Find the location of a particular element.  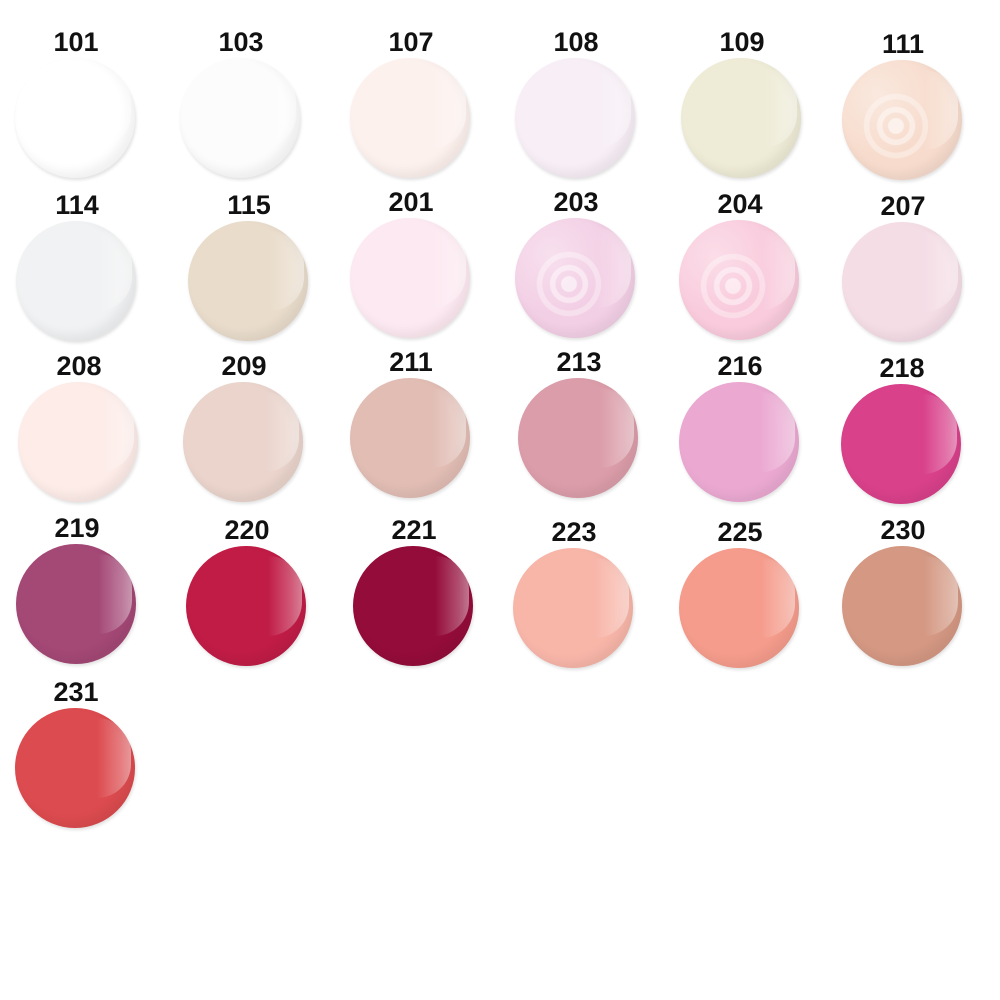

swatch: 107 is located at coordinates (411, 89).